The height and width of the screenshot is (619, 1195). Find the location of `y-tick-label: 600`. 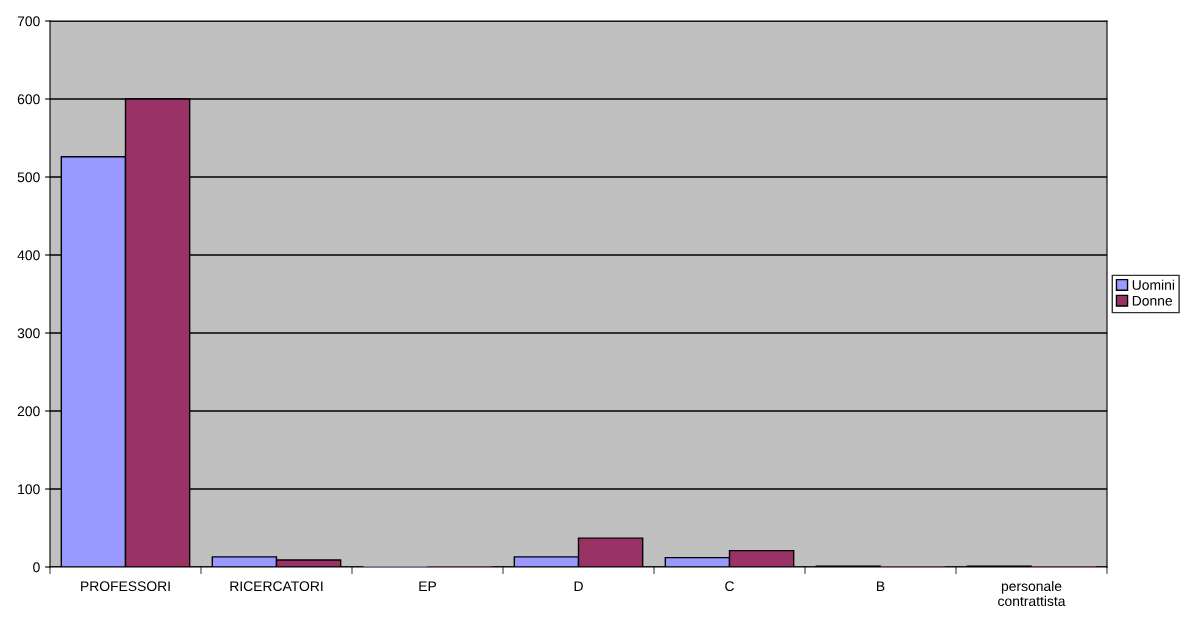

y-tick-label: 600 is located at coordinates (28, 99).